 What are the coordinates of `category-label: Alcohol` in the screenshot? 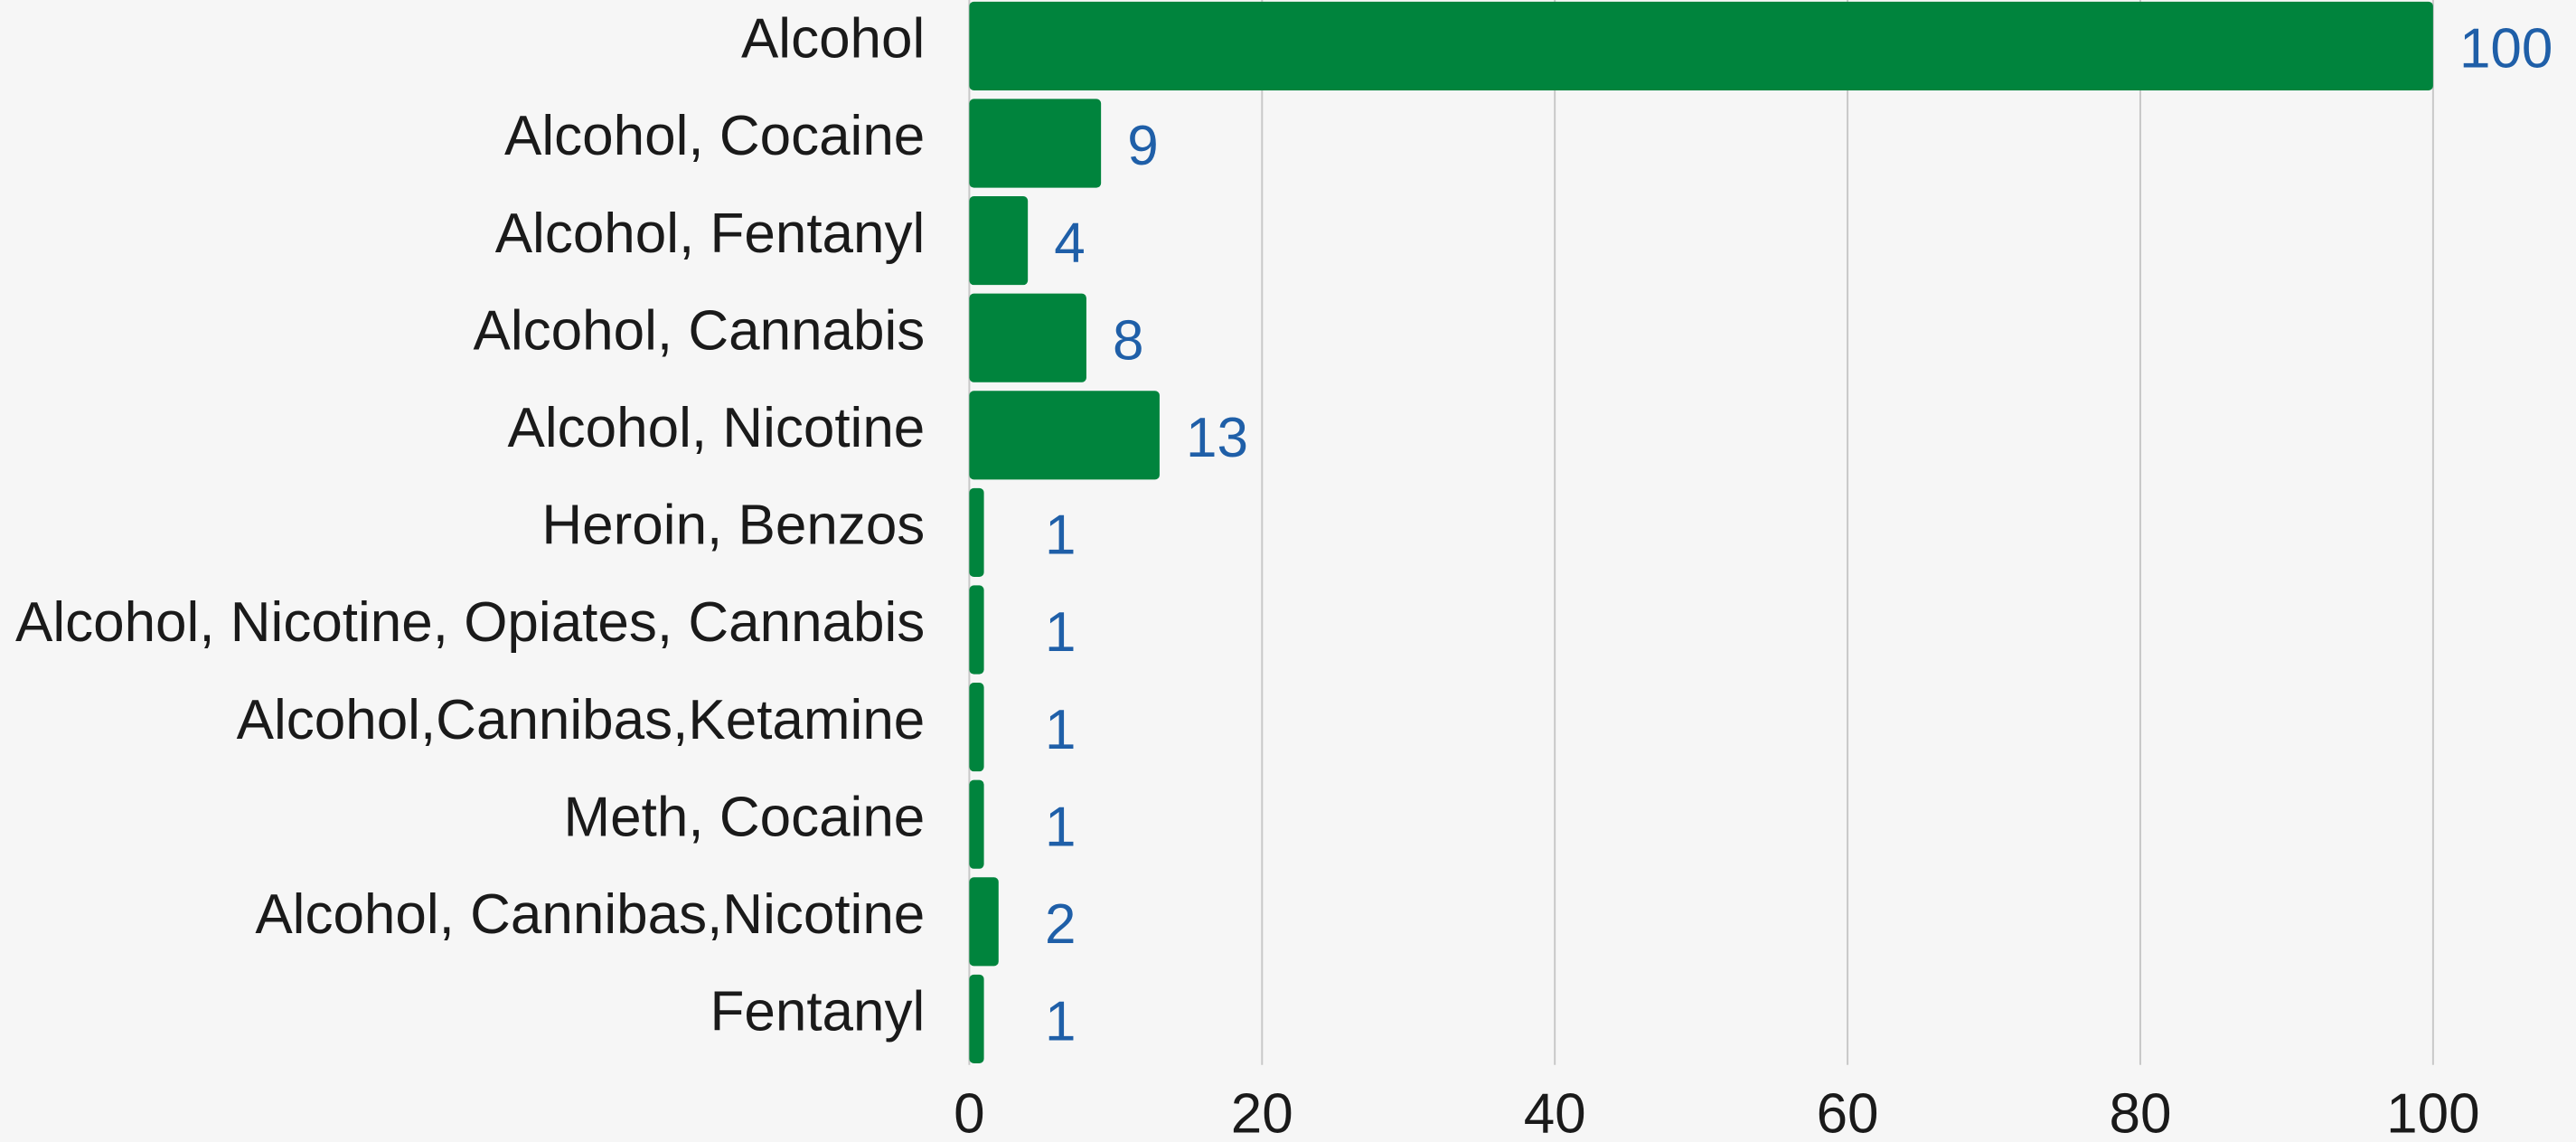 It's located at (833, 39).